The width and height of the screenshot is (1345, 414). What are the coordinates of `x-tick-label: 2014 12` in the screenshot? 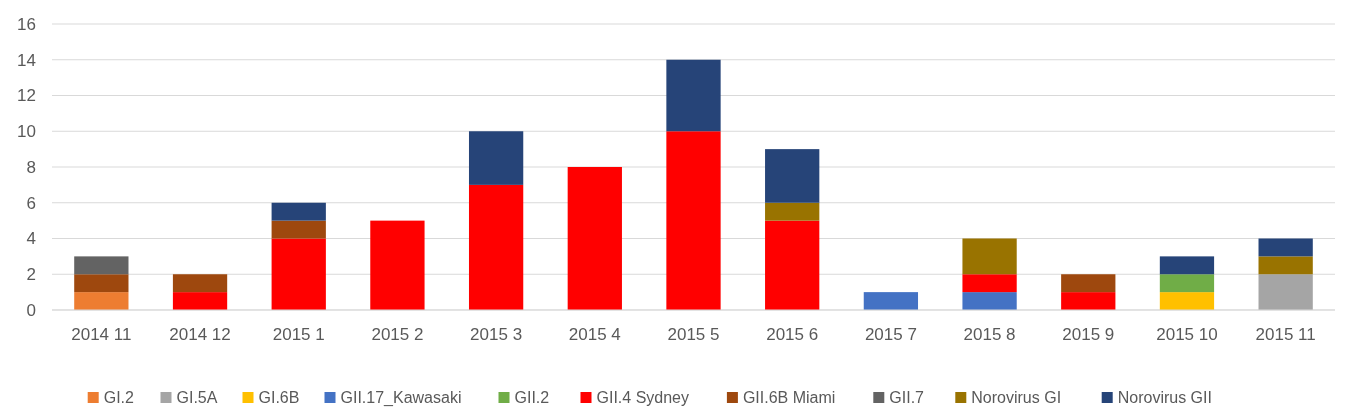 It's located at (200, 334).